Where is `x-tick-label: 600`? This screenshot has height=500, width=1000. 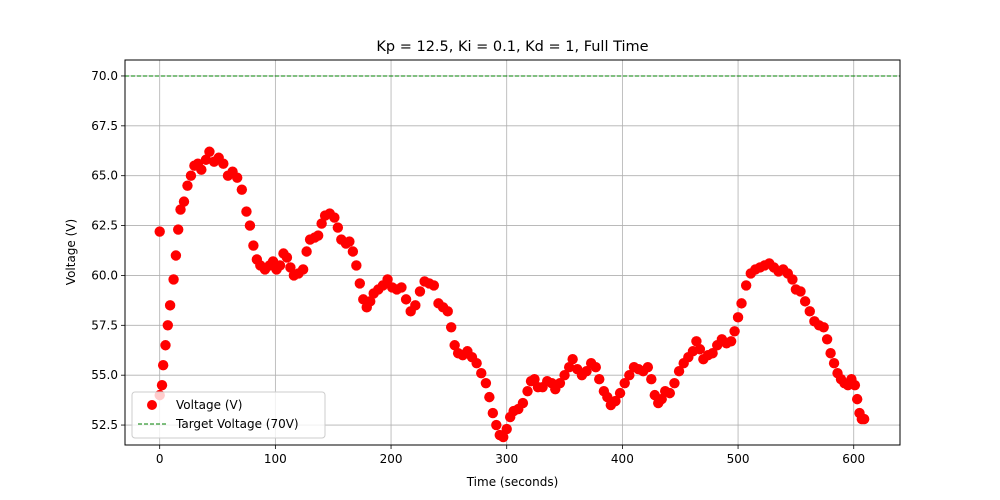 x-tick-label: 600 is located at coordinates (853, 459).